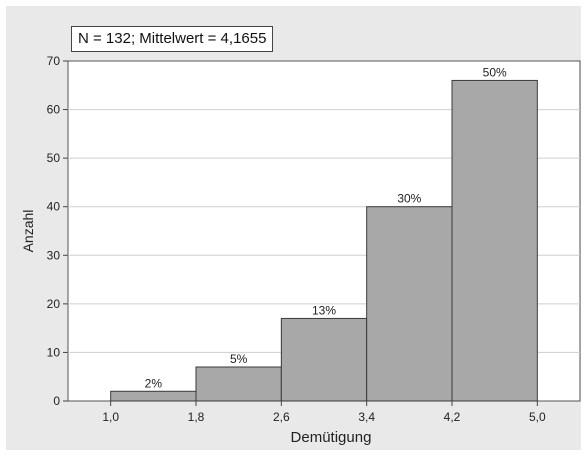 The width and height of the screenshot is (587, 456). Describe the element at coordinates (331, 437) in the screenshot. I see `x-axis-title: Demütigung` at that location.